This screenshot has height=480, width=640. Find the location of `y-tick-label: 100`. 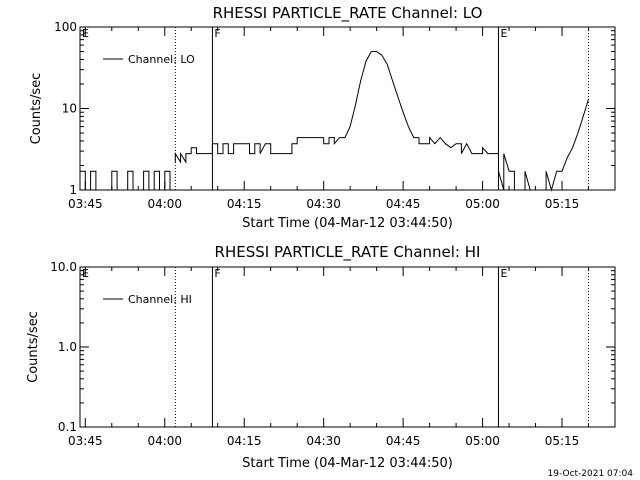

y-tick-label: 100 is located at coordinates (65, 27).